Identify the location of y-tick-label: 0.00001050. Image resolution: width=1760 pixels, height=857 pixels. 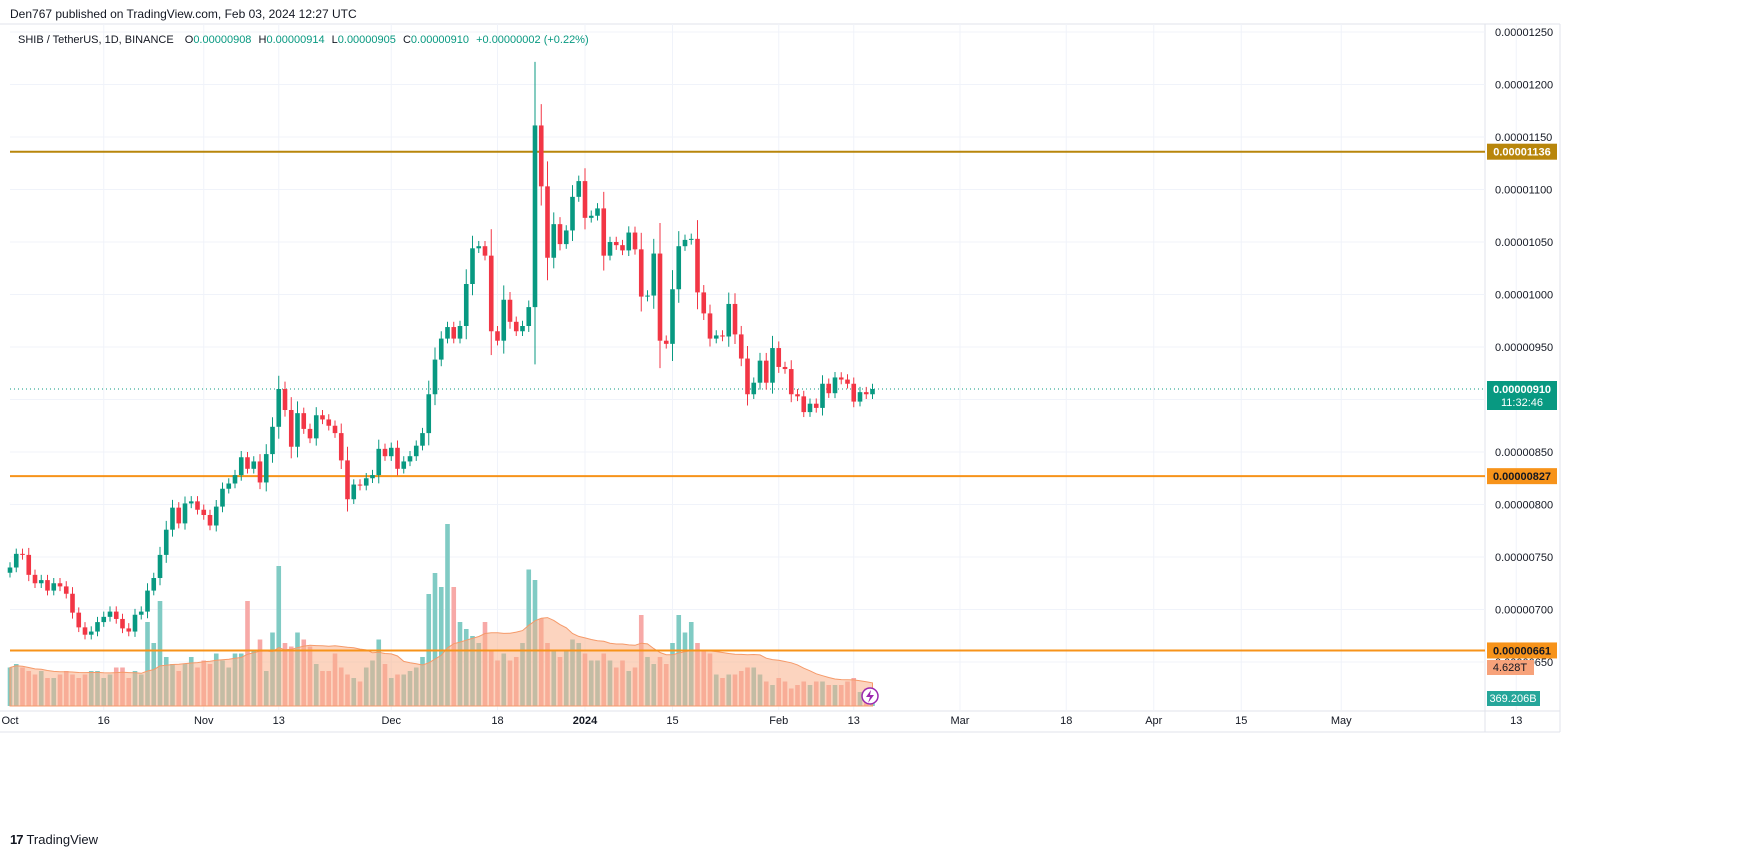
(1524, 243).